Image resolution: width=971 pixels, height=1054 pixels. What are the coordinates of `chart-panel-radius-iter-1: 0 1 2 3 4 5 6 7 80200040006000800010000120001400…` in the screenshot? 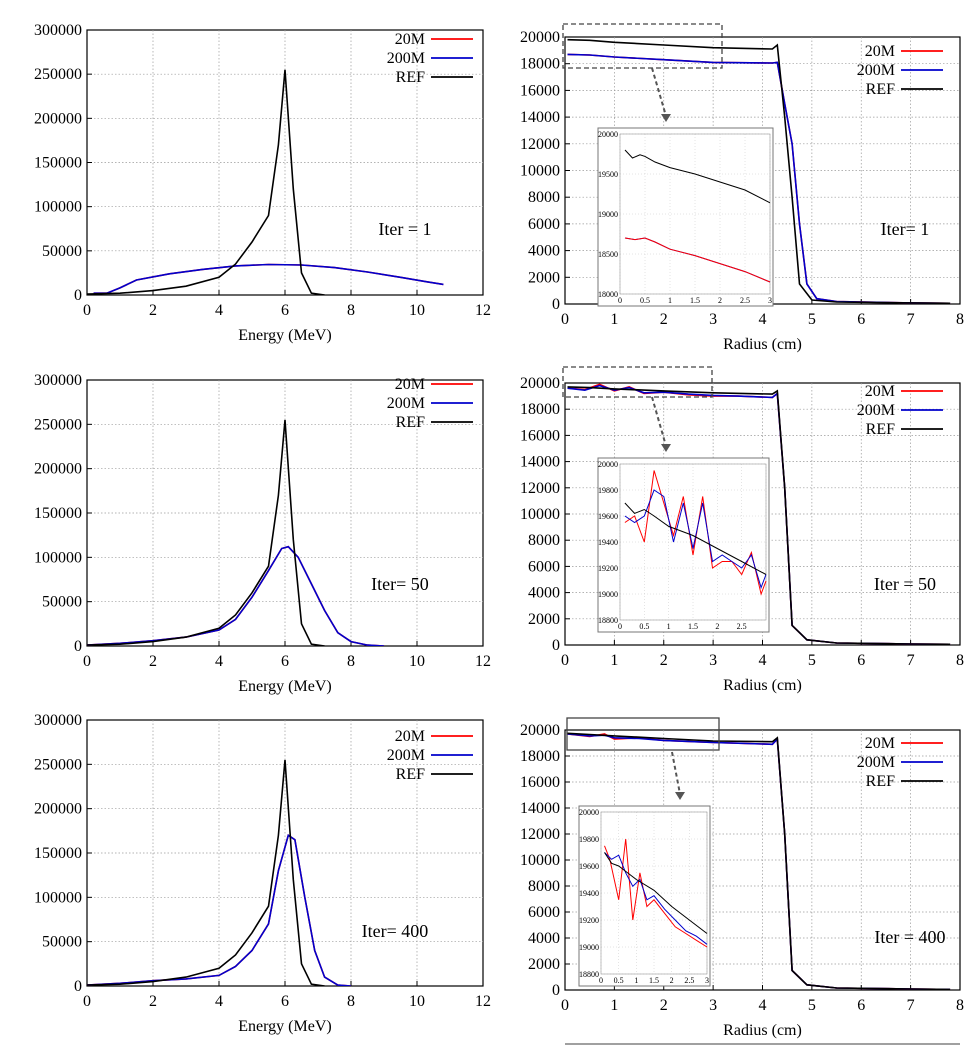 It's located at (742, 188).